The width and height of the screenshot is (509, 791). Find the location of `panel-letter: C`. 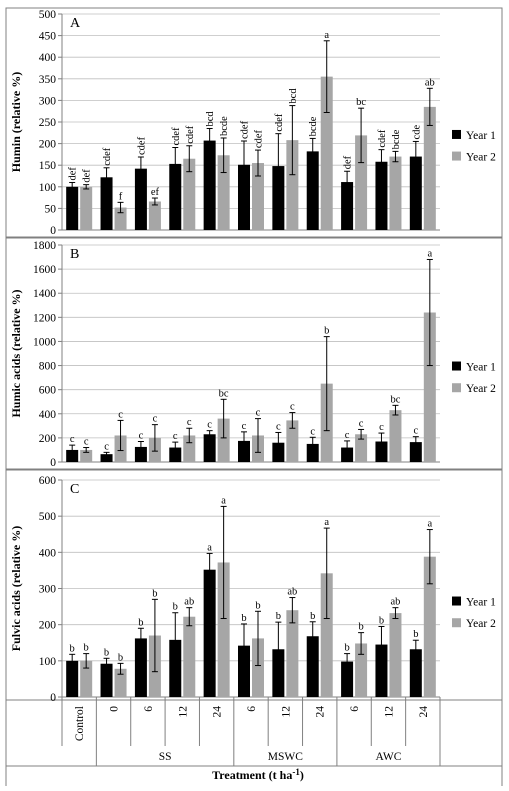

panel-letter: C is located at coordinates (74, 489).